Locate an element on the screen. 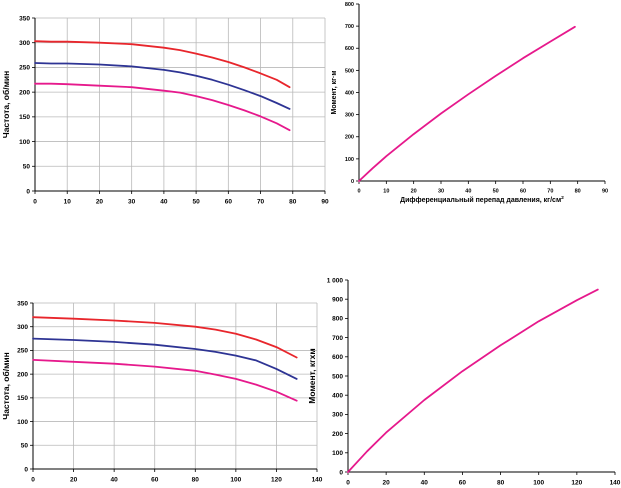  y-tick-label: 900 is located at coordinates (337, 299).